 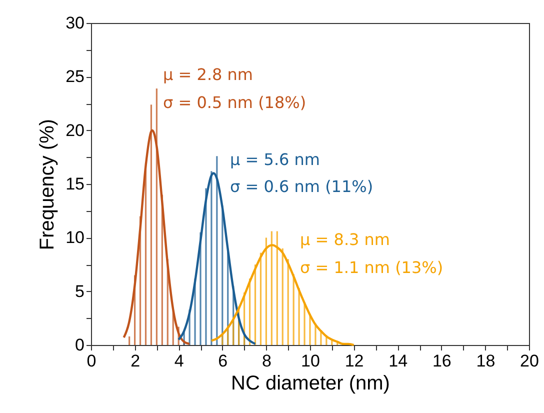 I want to click on y-tick-label: 0, so click(x=79, y=345).